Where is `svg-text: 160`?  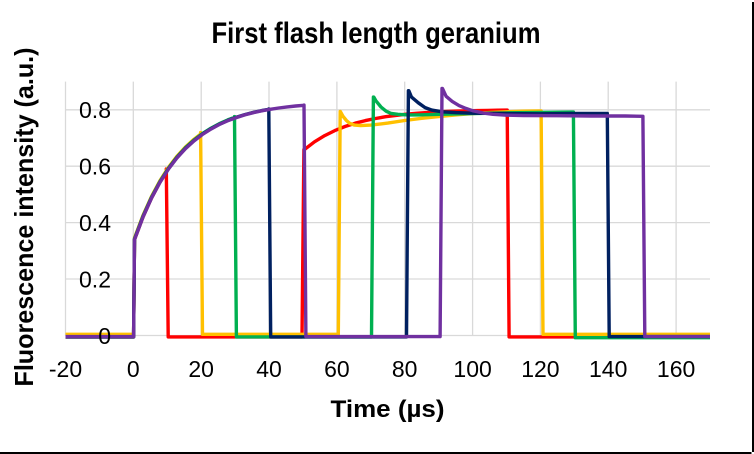 svg-text: 160 is located at coordinates (676, 369).